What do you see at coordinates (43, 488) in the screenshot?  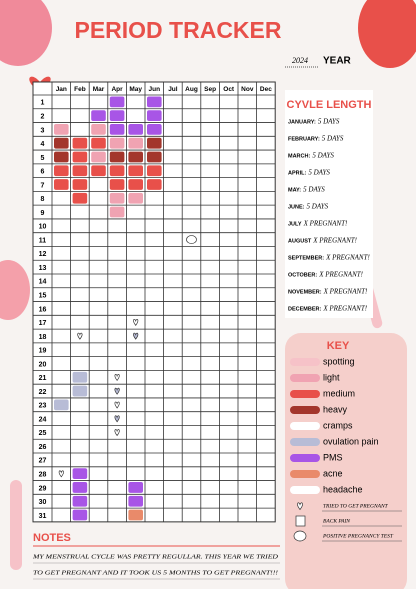 I see `day-label: 29` at bounding box center [43, 488].